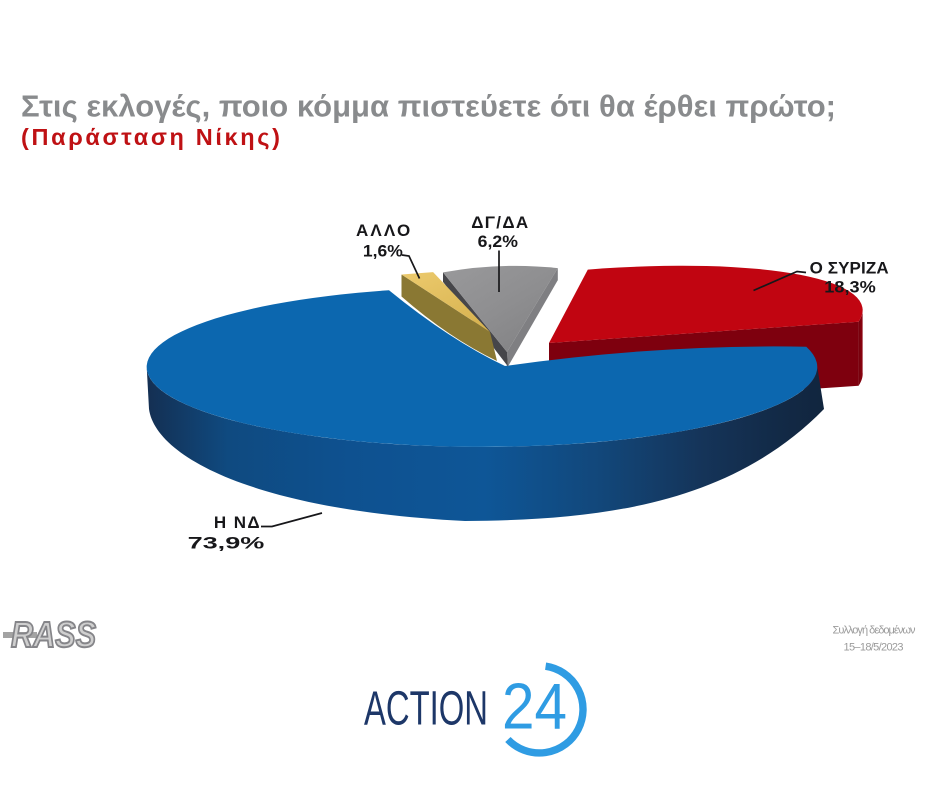 This screenshot has height=788, width=940. I want to click on svg-text: ACTION, so click(426, 709).